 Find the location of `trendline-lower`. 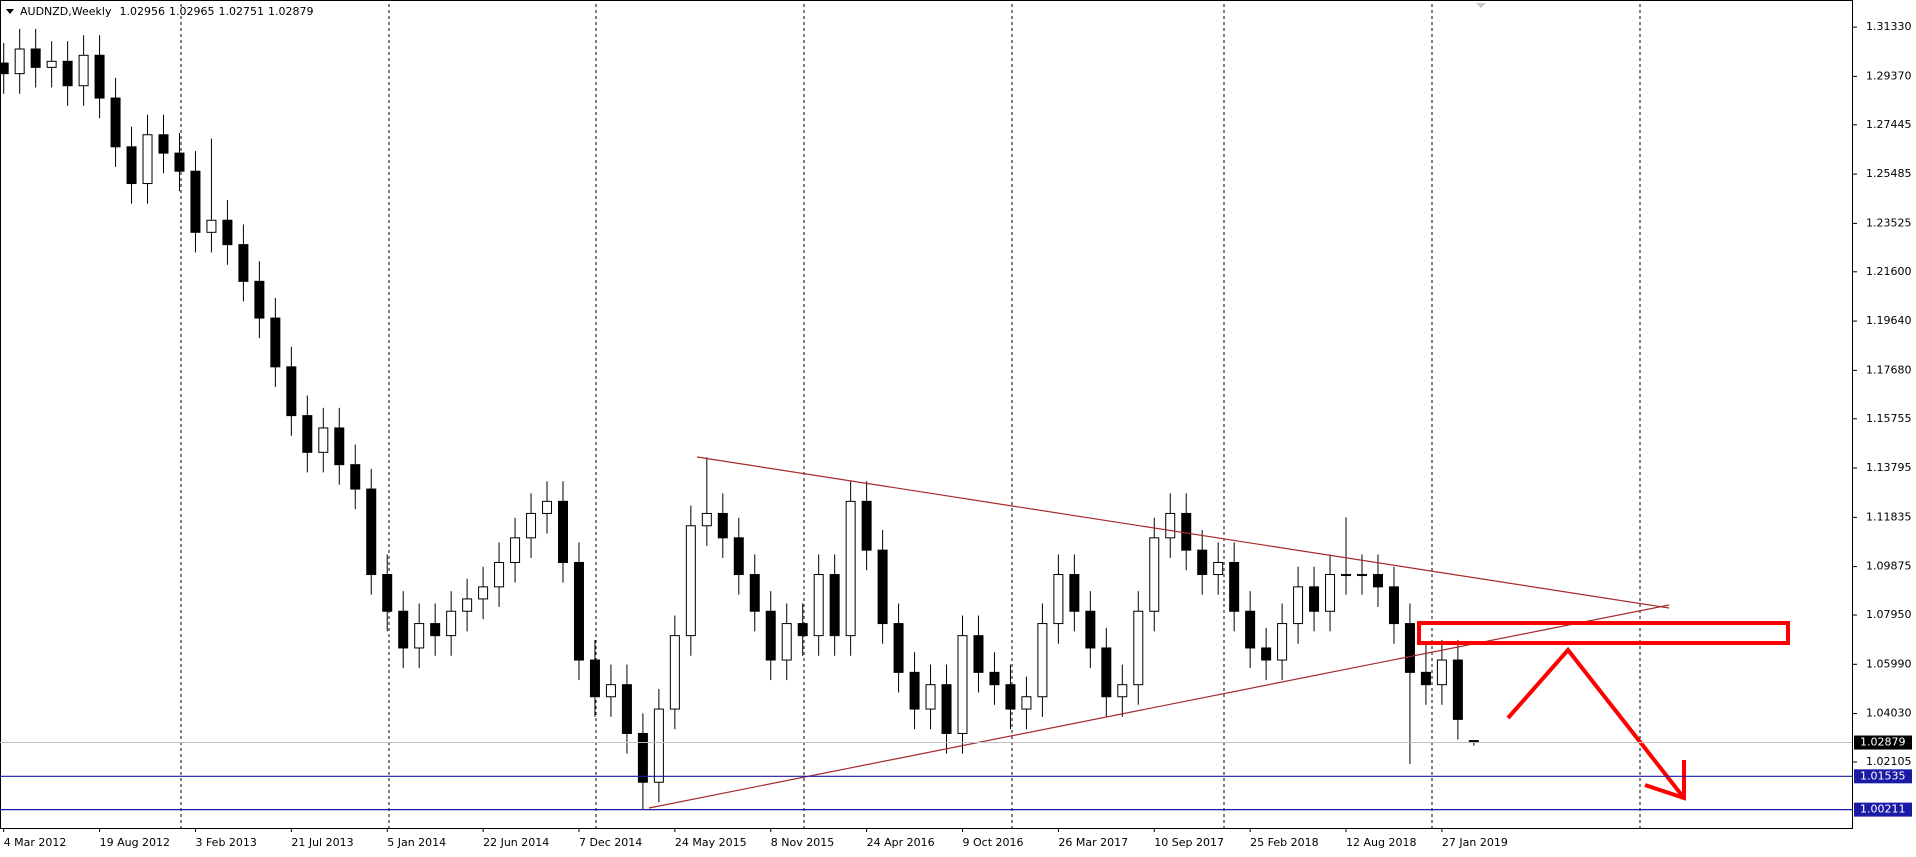

trendline-lower is located at coordinates (1159, 706).